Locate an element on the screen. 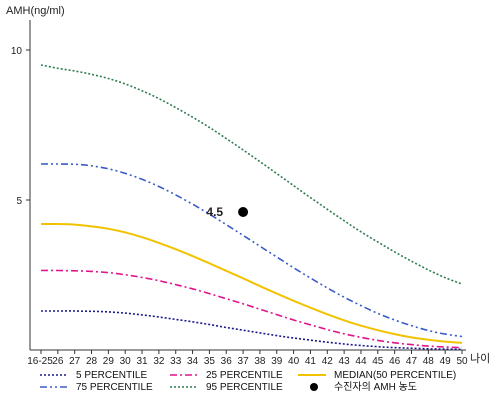 This screenshot has width=500, height=400. x-tick-label: 36 is located at coordinates (227, 361).